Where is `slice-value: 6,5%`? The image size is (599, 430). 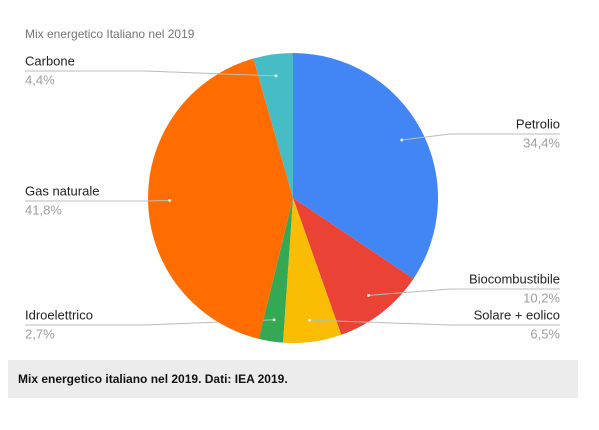
slice-value: 6,5% is located at coordinates (545, 333).